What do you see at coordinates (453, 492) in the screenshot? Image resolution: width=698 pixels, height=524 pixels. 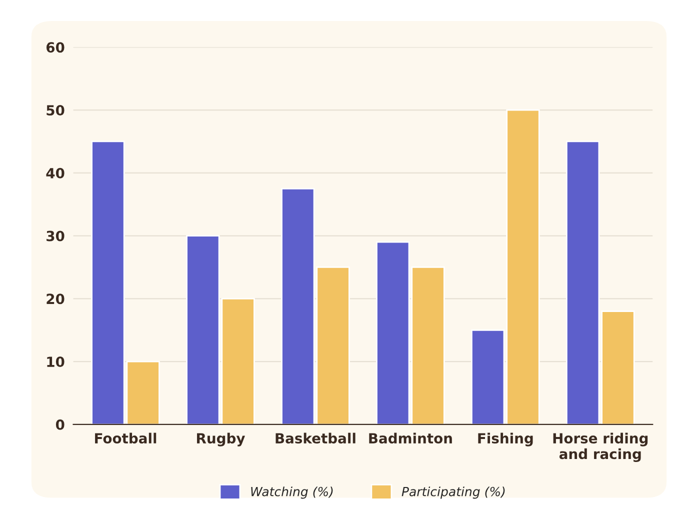 I see `legend-label: Participating (%)` at bounding box center [453, 492].